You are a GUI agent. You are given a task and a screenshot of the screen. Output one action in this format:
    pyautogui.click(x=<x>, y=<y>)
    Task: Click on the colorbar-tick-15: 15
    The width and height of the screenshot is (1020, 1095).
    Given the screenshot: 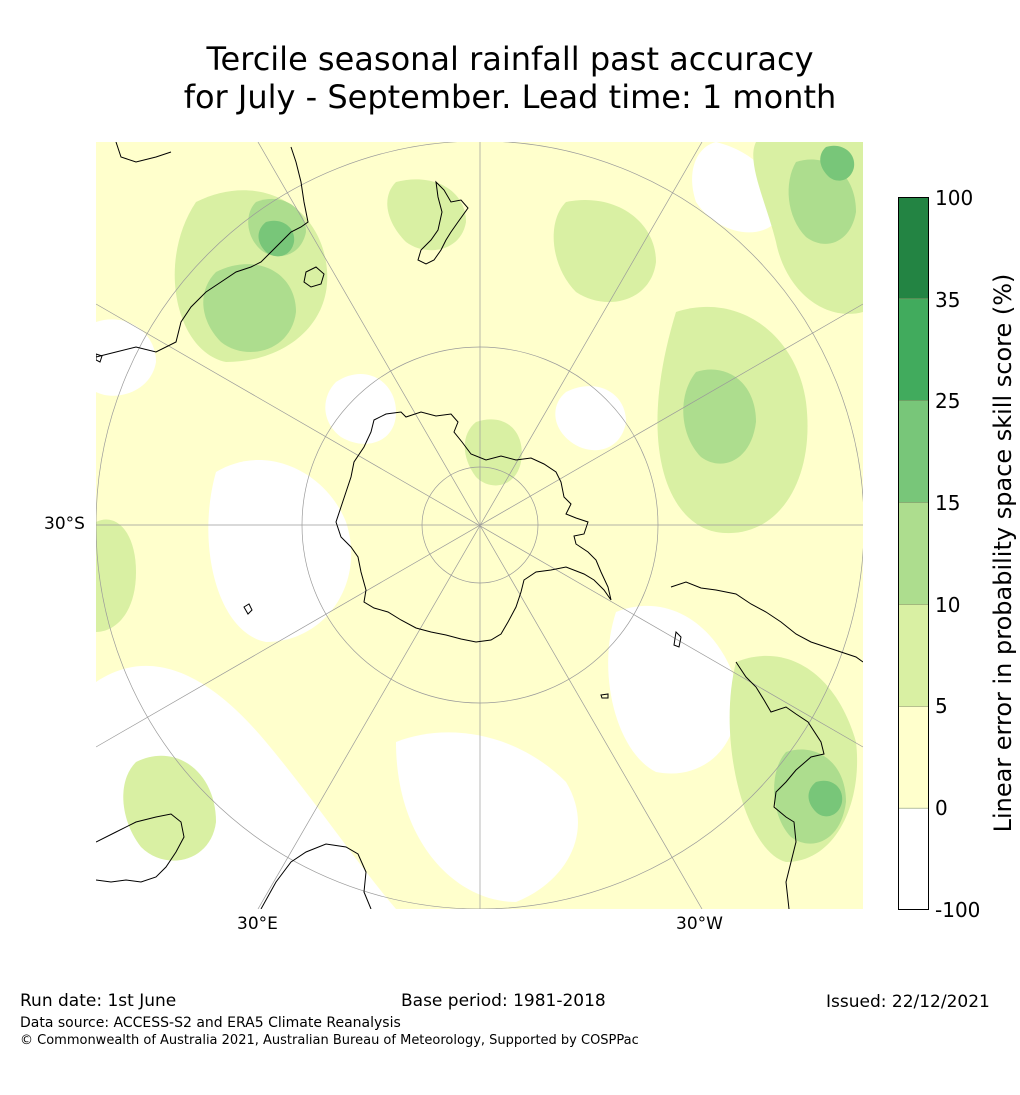 What is the action you would take?
    pyautogui.click(x=948, y=503)
    